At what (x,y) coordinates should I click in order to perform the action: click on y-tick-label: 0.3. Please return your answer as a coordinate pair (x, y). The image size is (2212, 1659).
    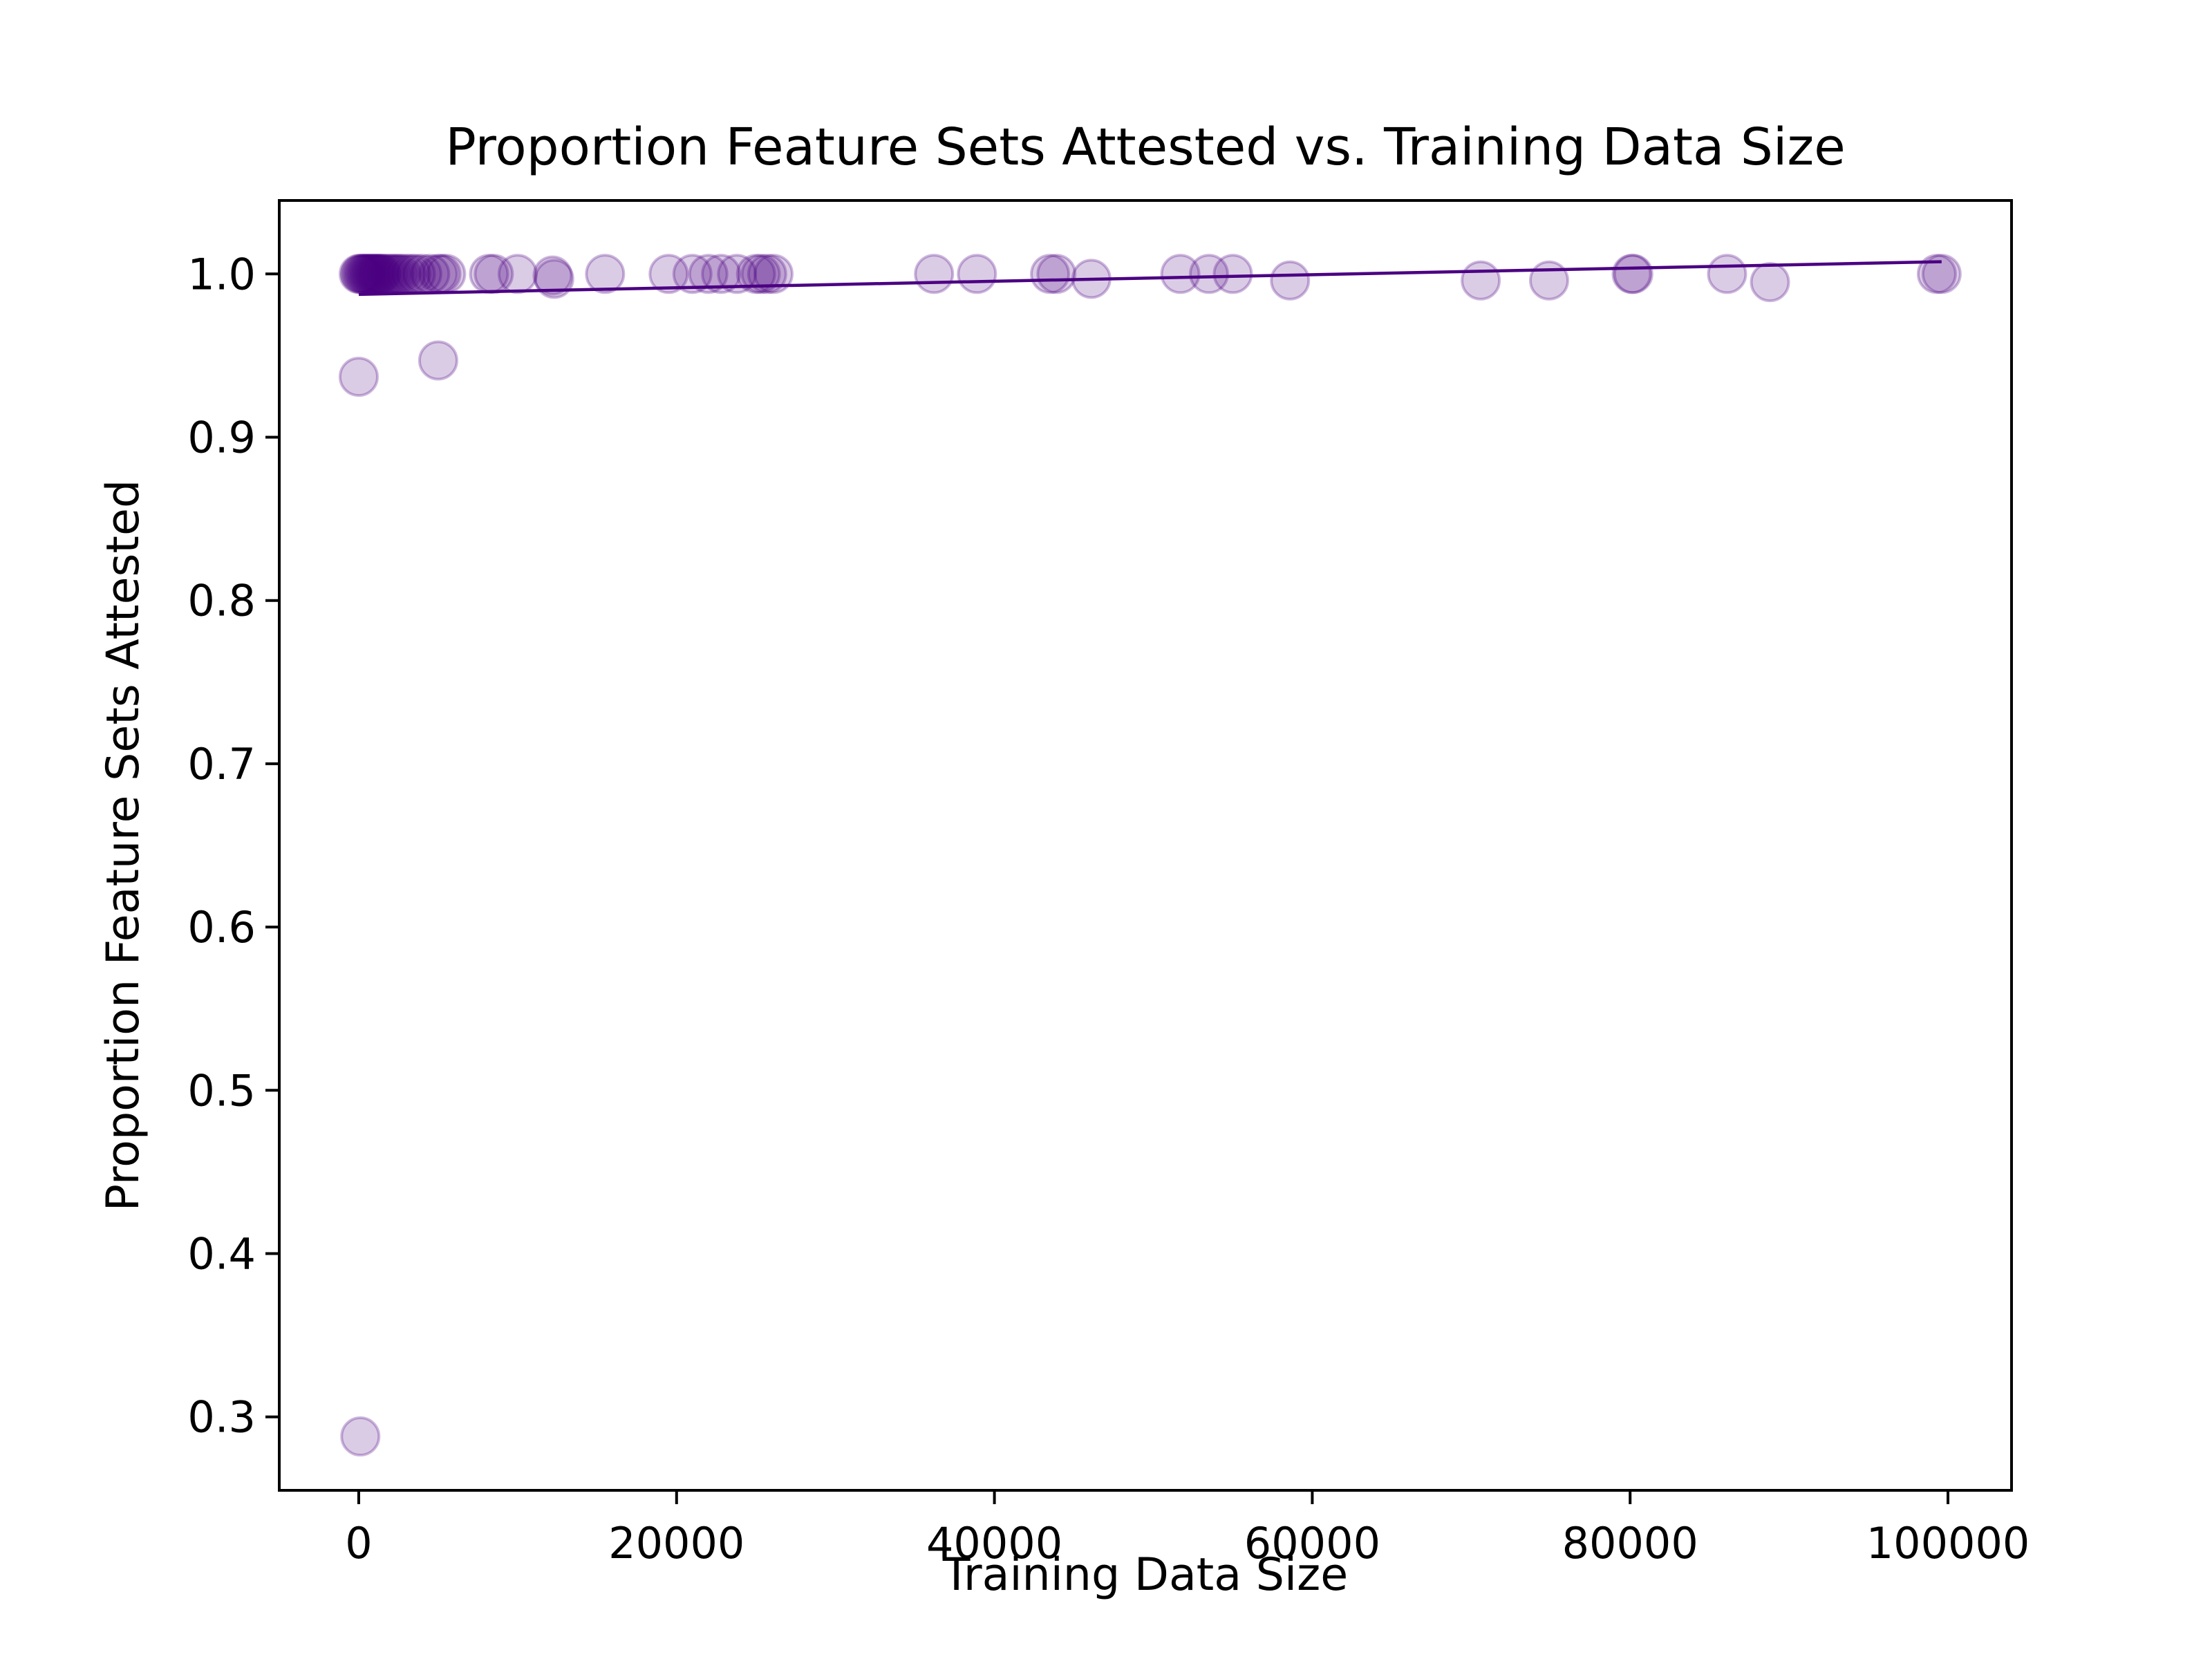
    Looking at the image, I should click on (222, 1418).